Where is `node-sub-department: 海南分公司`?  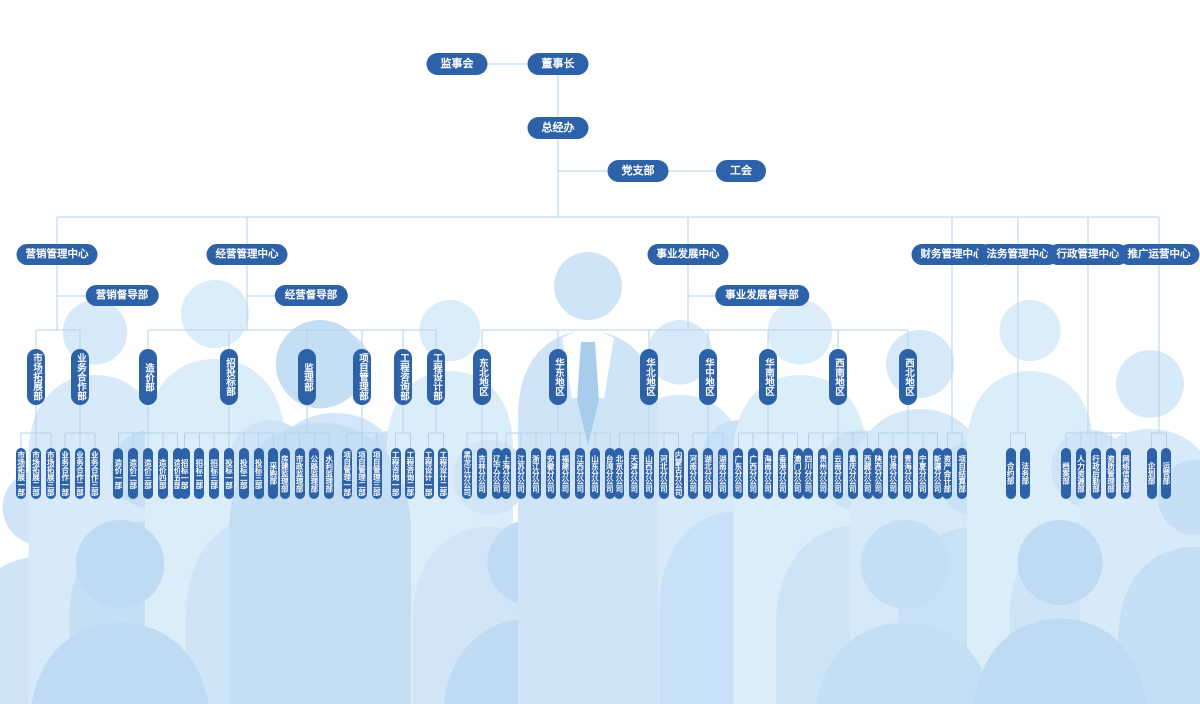 node-sub-department: 海南分公司 is located at coordinates (768, 473).